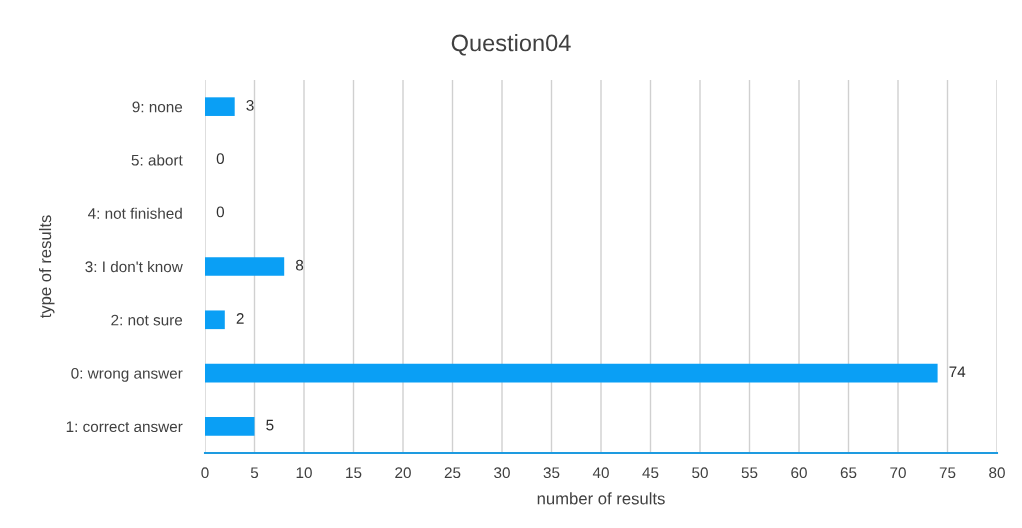 The width and height of the screenshot is (1022, 528). I want to click on y-tick-label: 2: not sure, so click(147, 320).